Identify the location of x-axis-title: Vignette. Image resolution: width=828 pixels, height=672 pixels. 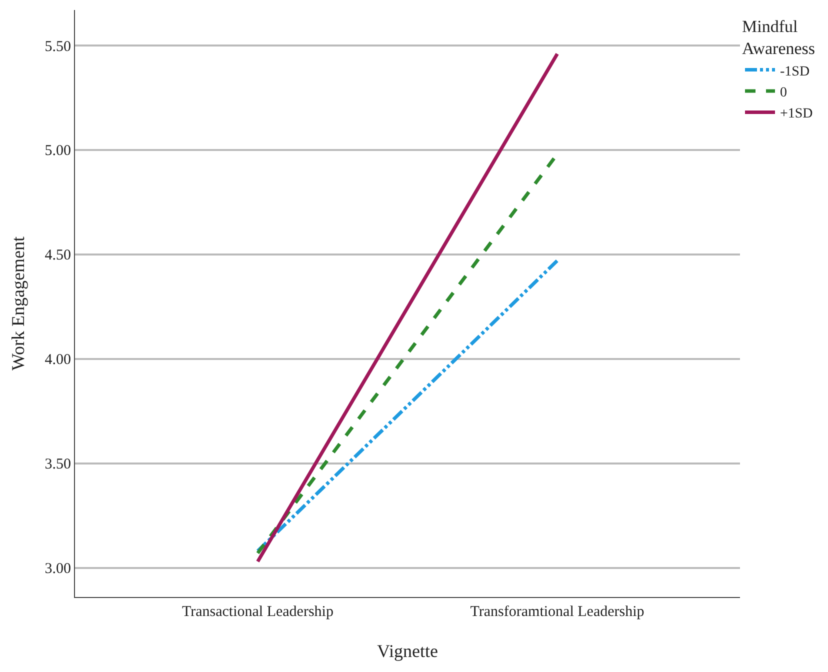
(407, 651).